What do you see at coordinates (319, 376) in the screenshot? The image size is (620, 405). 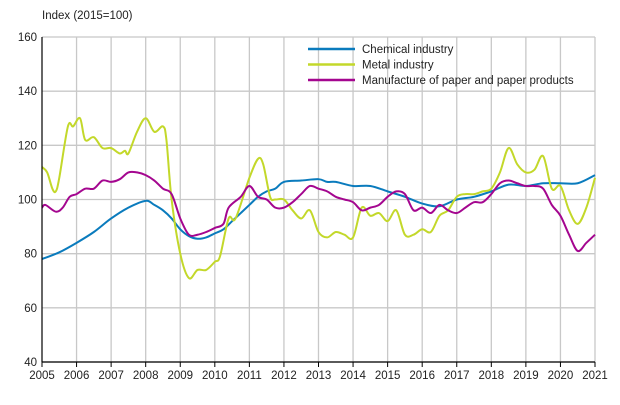 I see `x-tick-label: 2013` at bounding box center [319, 376].